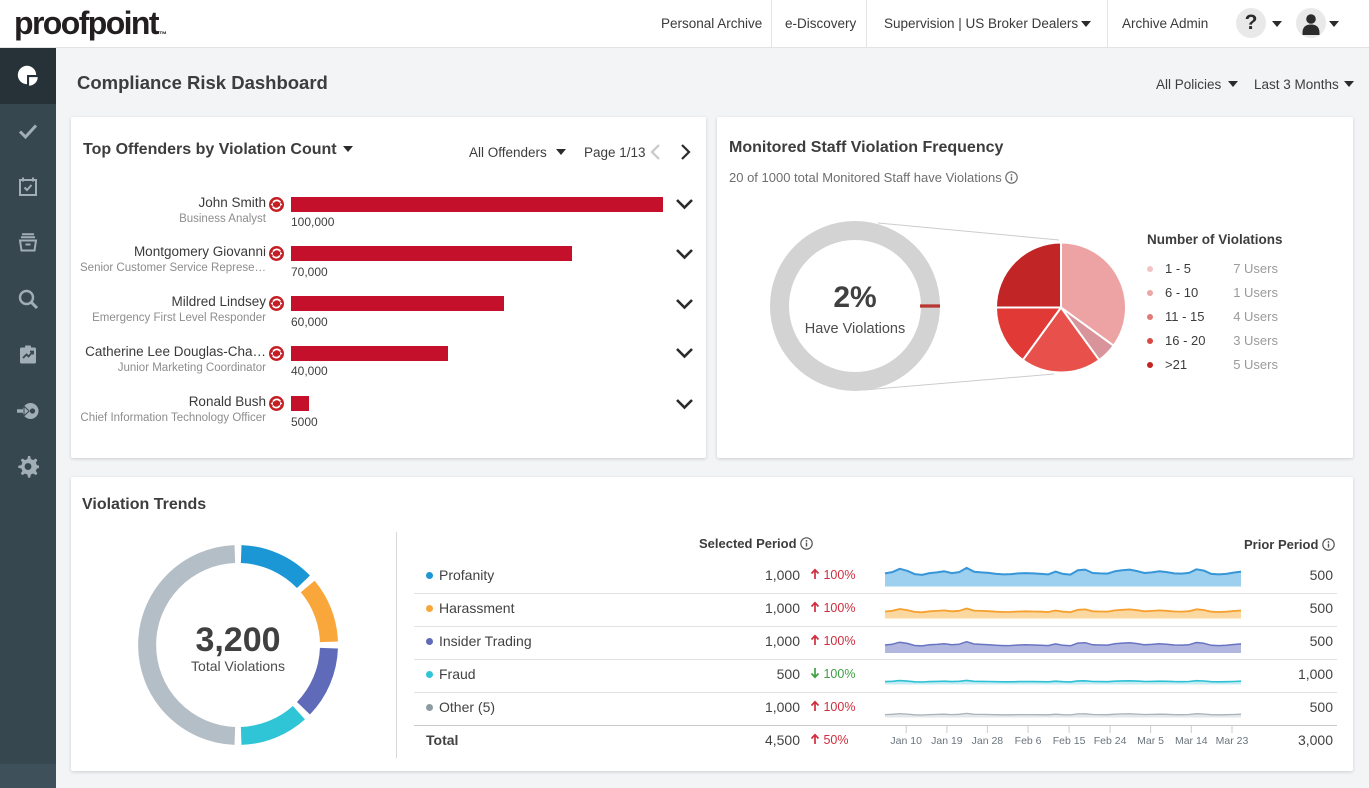 Image resolution: width=1369 pixels, height=788 pixels. Describe the element at coordinates (1232, 741) in the screenshot. I see `svg-text: Mar 23` at that location.